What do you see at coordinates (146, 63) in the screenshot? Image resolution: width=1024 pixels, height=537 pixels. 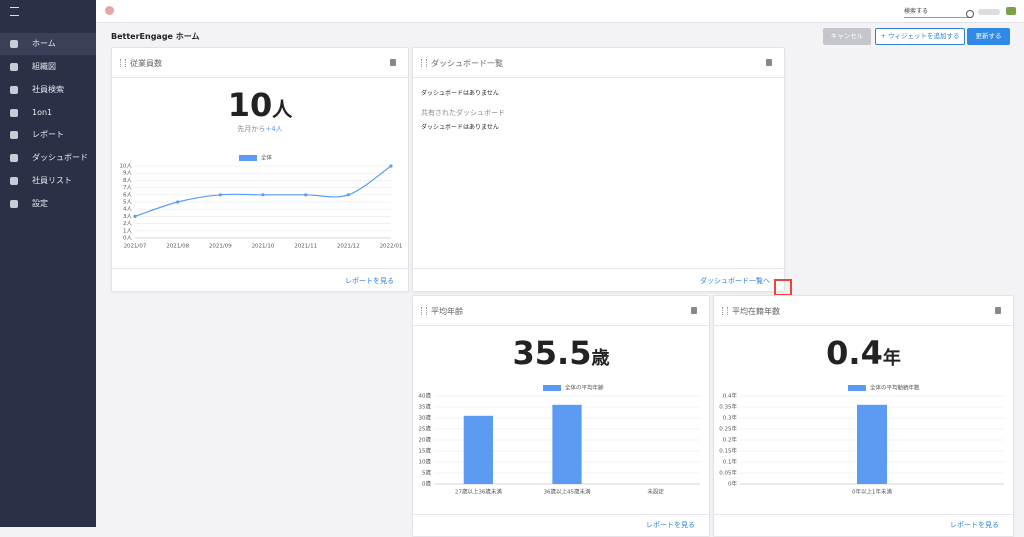 I see `widget-title: 従業員数` at bounding box center [146, 63].